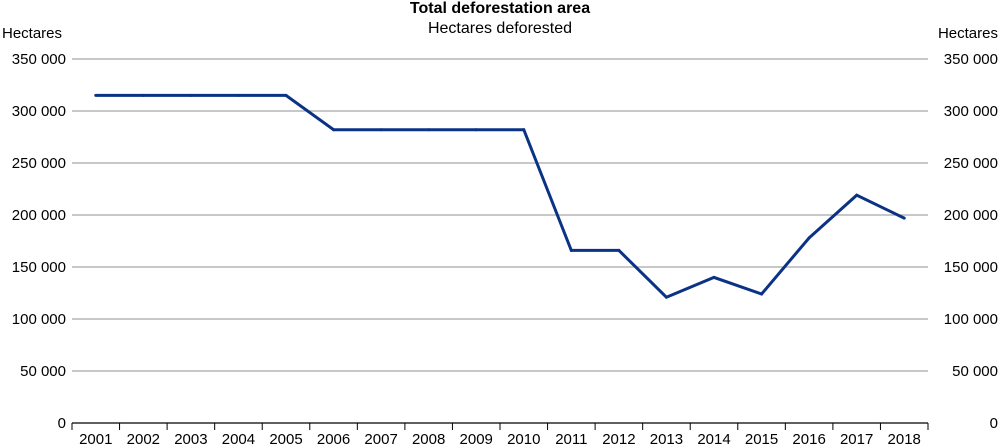 This screenshot has height=446, width=1000. I want to click on y-tick-label-left: 100 000, so click(39, 319).